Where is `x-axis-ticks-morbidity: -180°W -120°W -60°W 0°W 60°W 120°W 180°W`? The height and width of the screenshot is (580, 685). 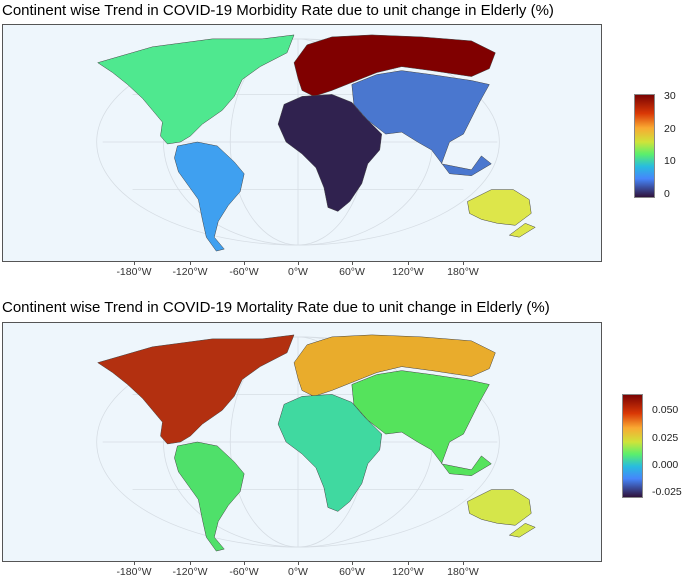 x-axis-ticks-morbidity: -180°W -120°W -60°W 0°W 60°W 120°W 180°W is located at coordinates (302, 270).